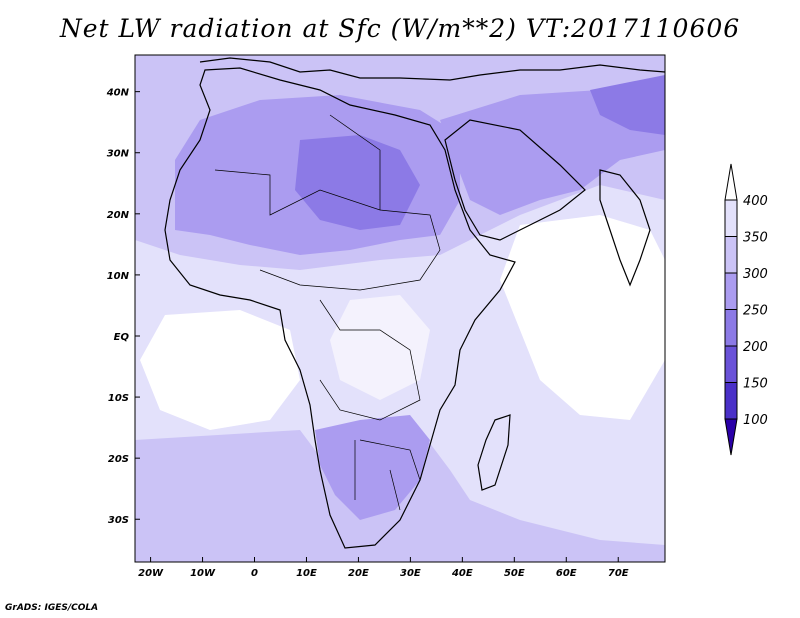  Describe the element at coordinates (494, 452) in the screenshot. I see `madagascar-coastline` at that location.